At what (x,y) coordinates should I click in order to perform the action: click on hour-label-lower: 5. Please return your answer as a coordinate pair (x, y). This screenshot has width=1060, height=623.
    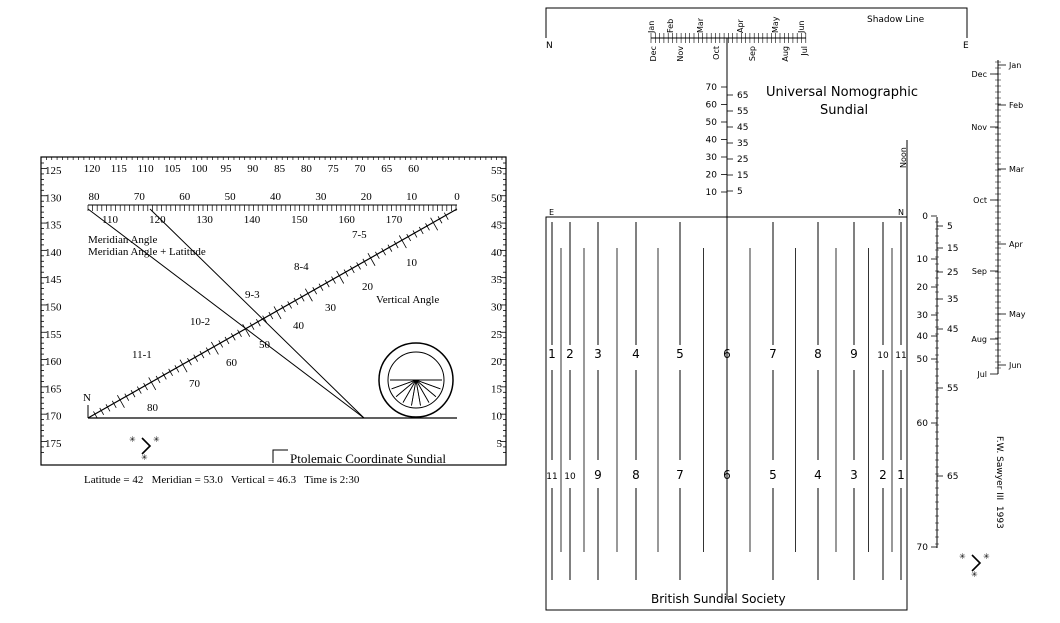
    Looking at the image, I should click on (773, 475).